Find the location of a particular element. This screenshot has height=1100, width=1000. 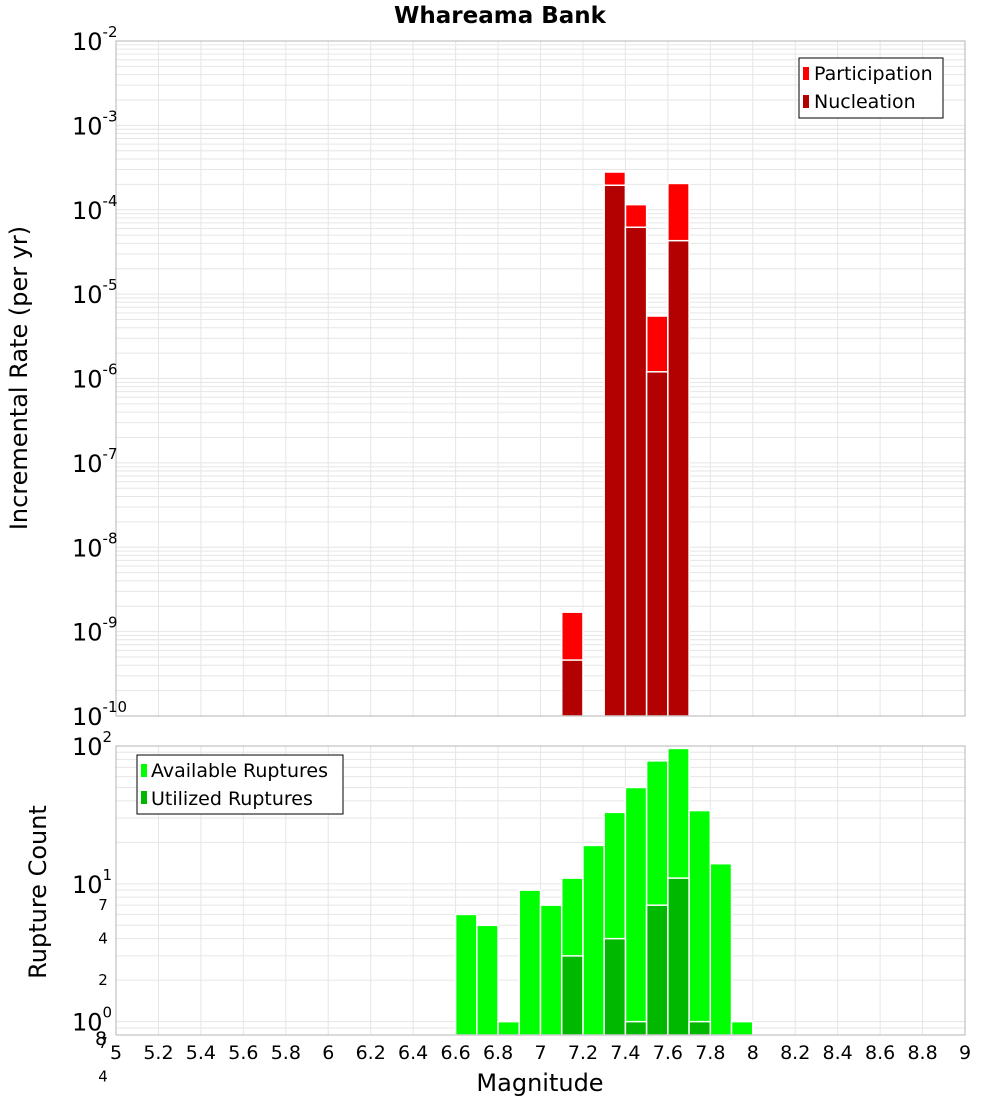

x-tick-label: 7.2 is located at coordinates (583, 1053).